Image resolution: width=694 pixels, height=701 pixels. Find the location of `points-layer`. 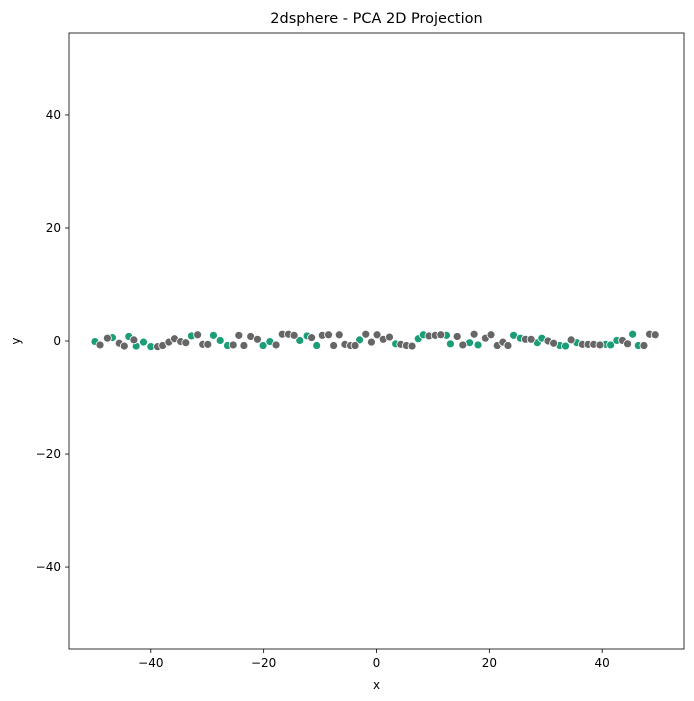

points-layer is located at coordinates (375, 340).